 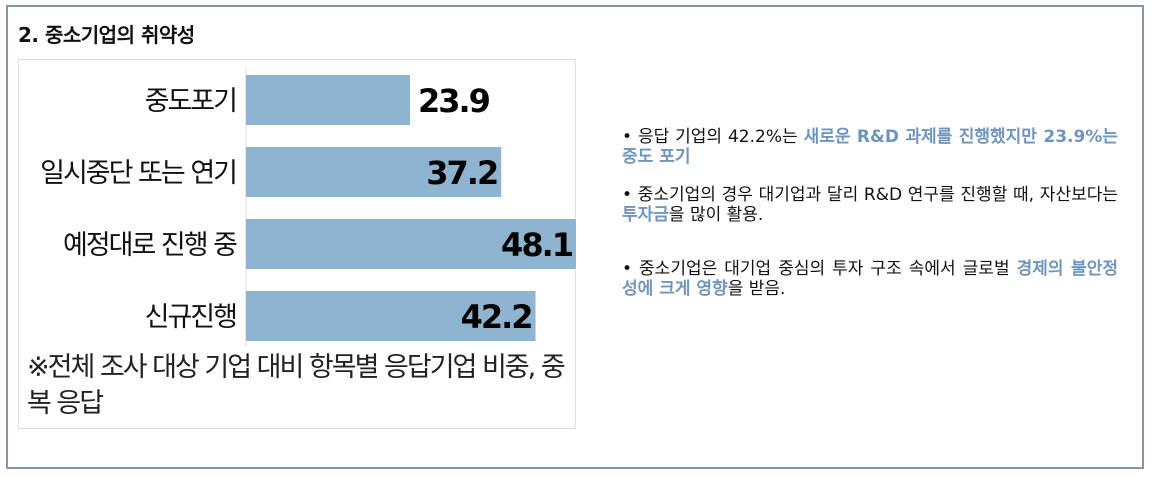 I want to click on value-label-3: 42.2, so click(x=496, y=317).